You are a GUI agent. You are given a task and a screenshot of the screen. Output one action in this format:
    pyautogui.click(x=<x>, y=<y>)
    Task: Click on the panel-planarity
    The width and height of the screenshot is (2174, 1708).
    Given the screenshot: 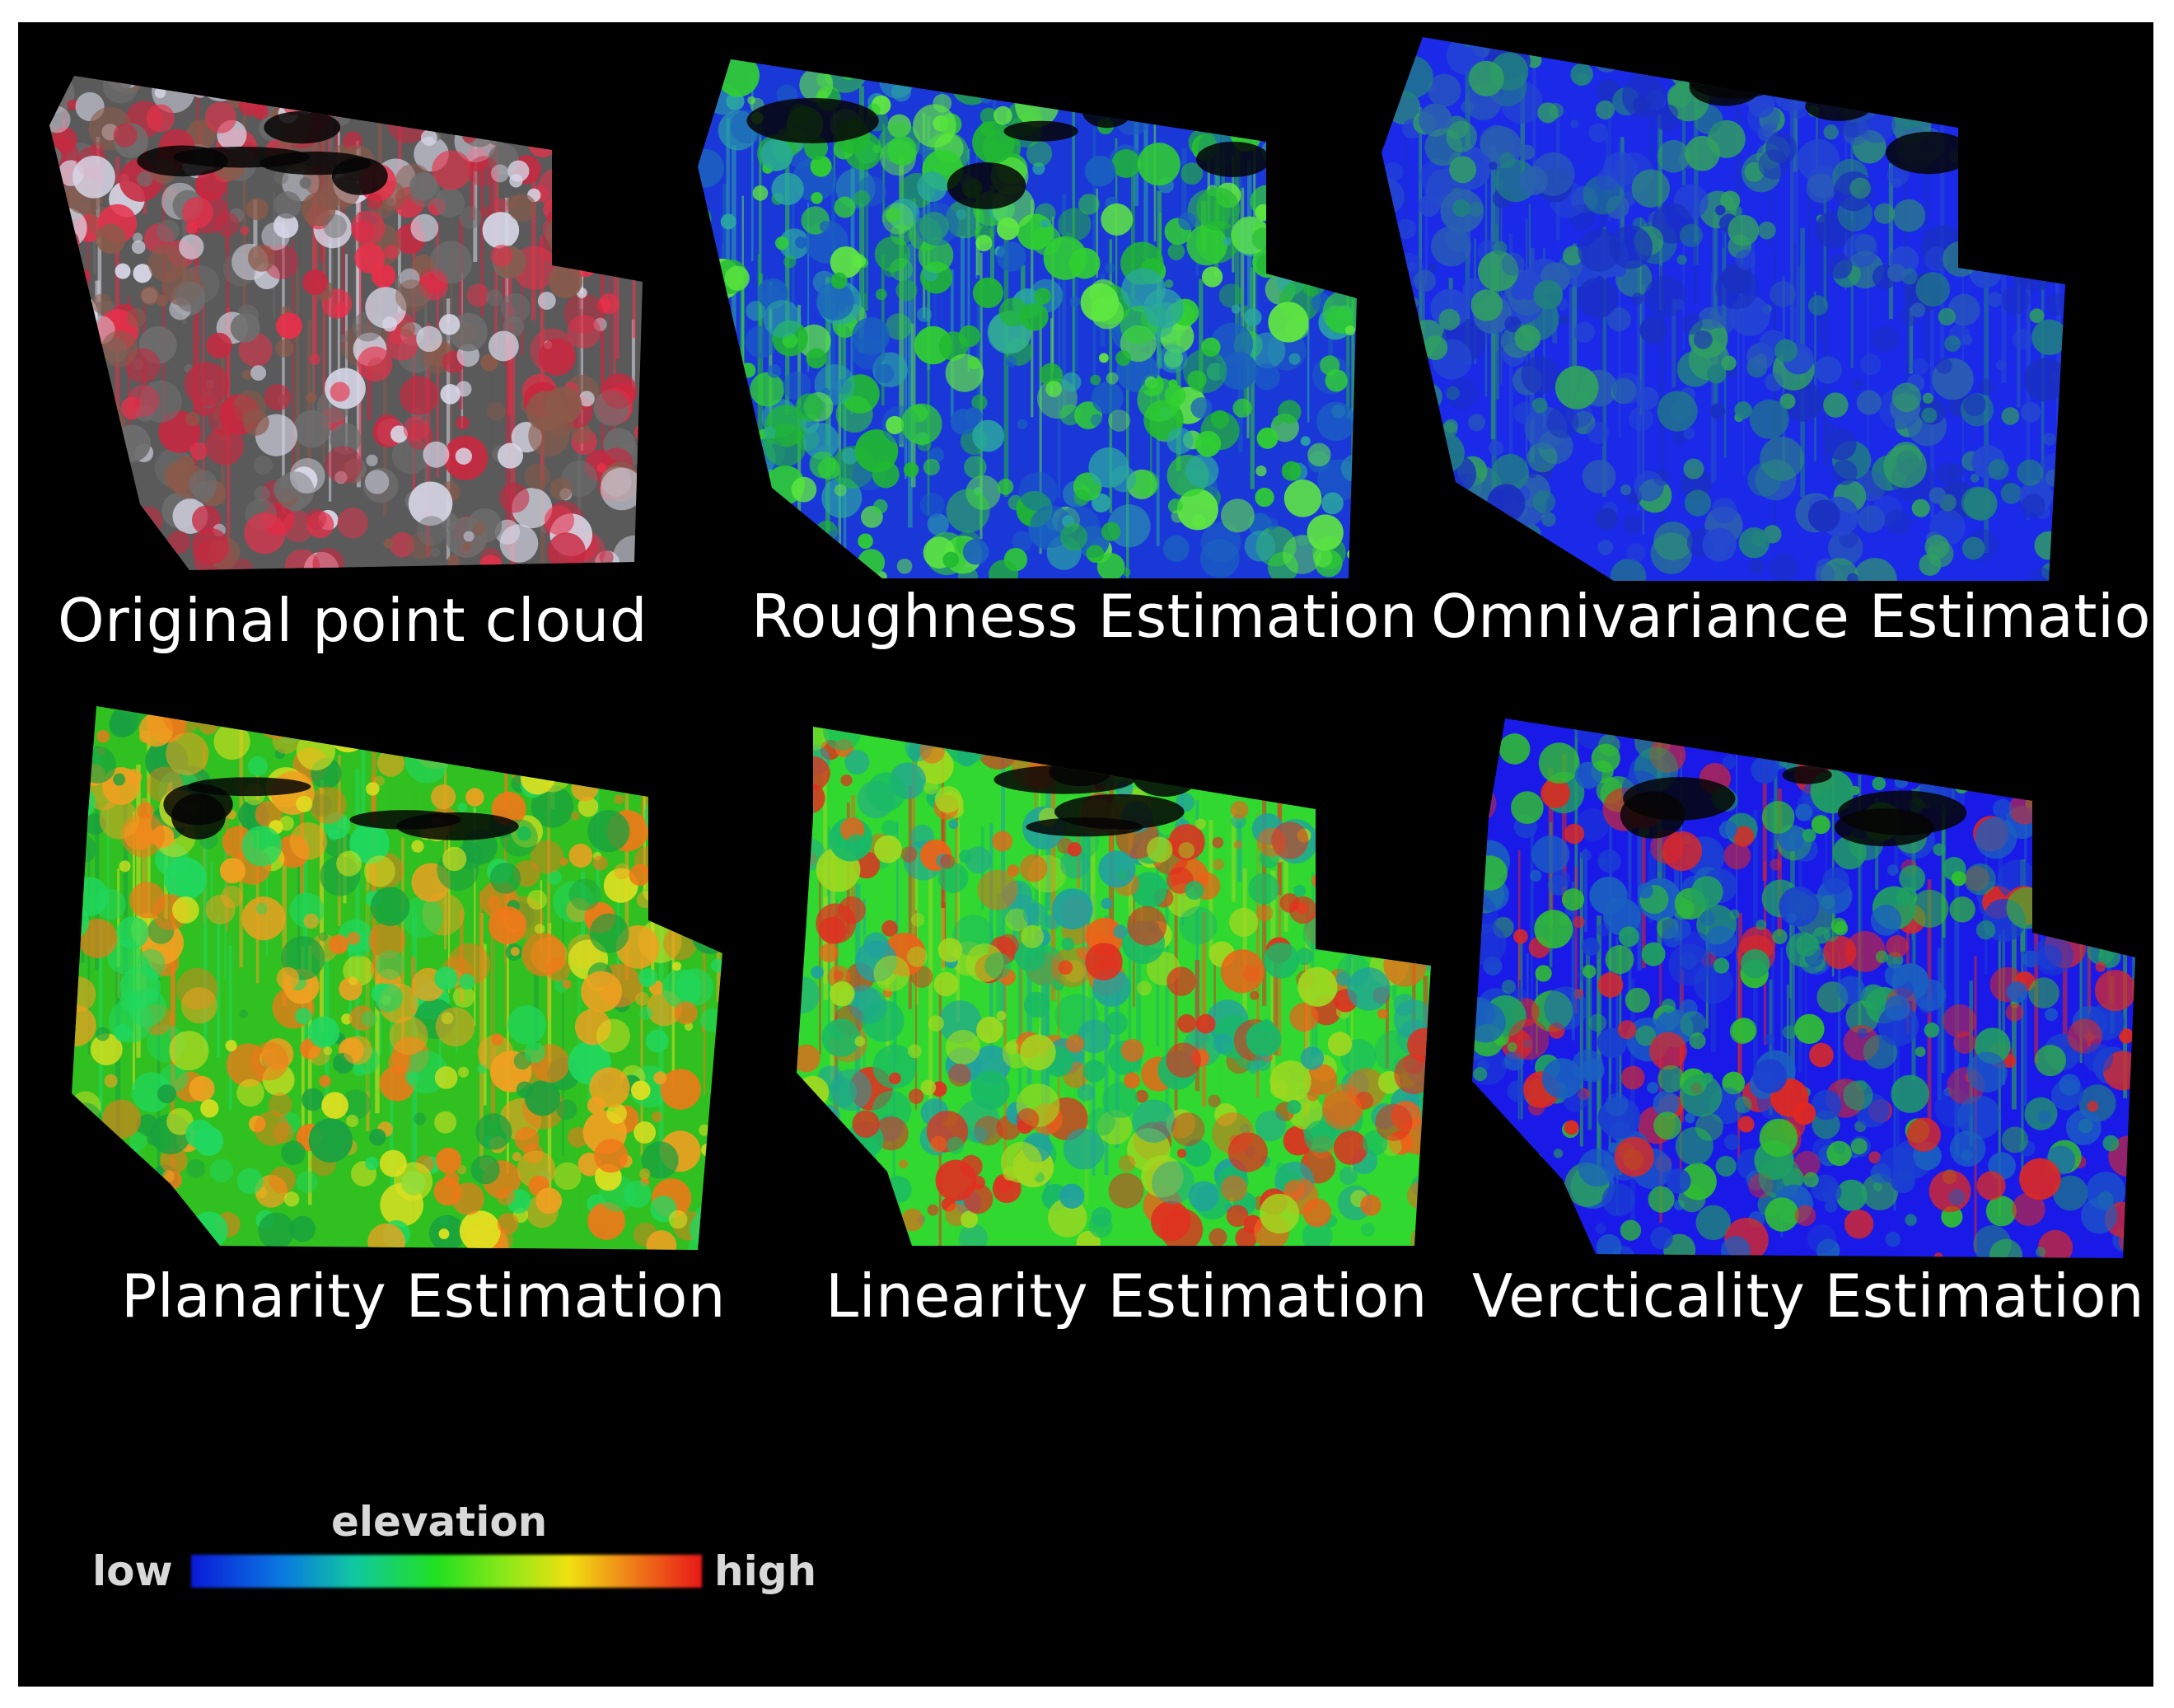 What is the action you would take?
    pyautogui.click(x=397, y=978)
    